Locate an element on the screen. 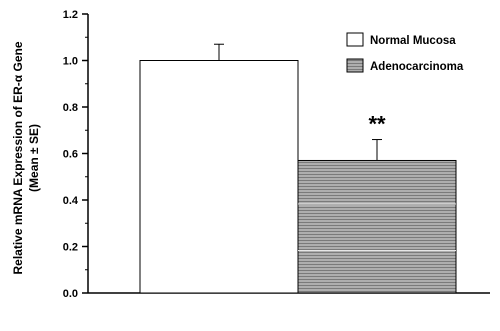 Image resolution: width=500 pixels, height=331 pixels. legend: Normal Mucosa Adenocarcinoma is located at coordinates (405, 52).